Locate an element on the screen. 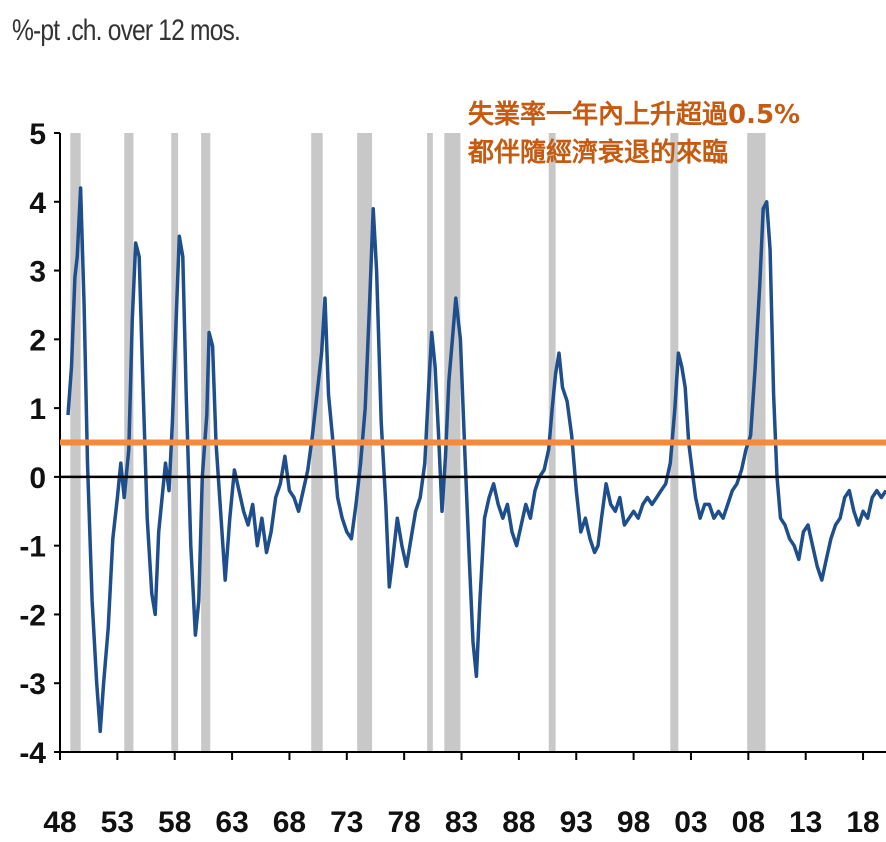 The height and width of the screenshot is (842, 886). y-tick-label: 0 is located at coordinates (37, 478).